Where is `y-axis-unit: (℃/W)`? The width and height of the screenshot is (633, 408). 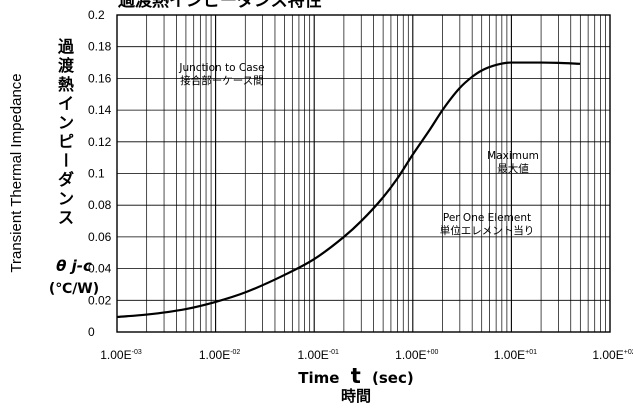 y-axis-unit: (℃/W) is located at coordinates (74, 289).